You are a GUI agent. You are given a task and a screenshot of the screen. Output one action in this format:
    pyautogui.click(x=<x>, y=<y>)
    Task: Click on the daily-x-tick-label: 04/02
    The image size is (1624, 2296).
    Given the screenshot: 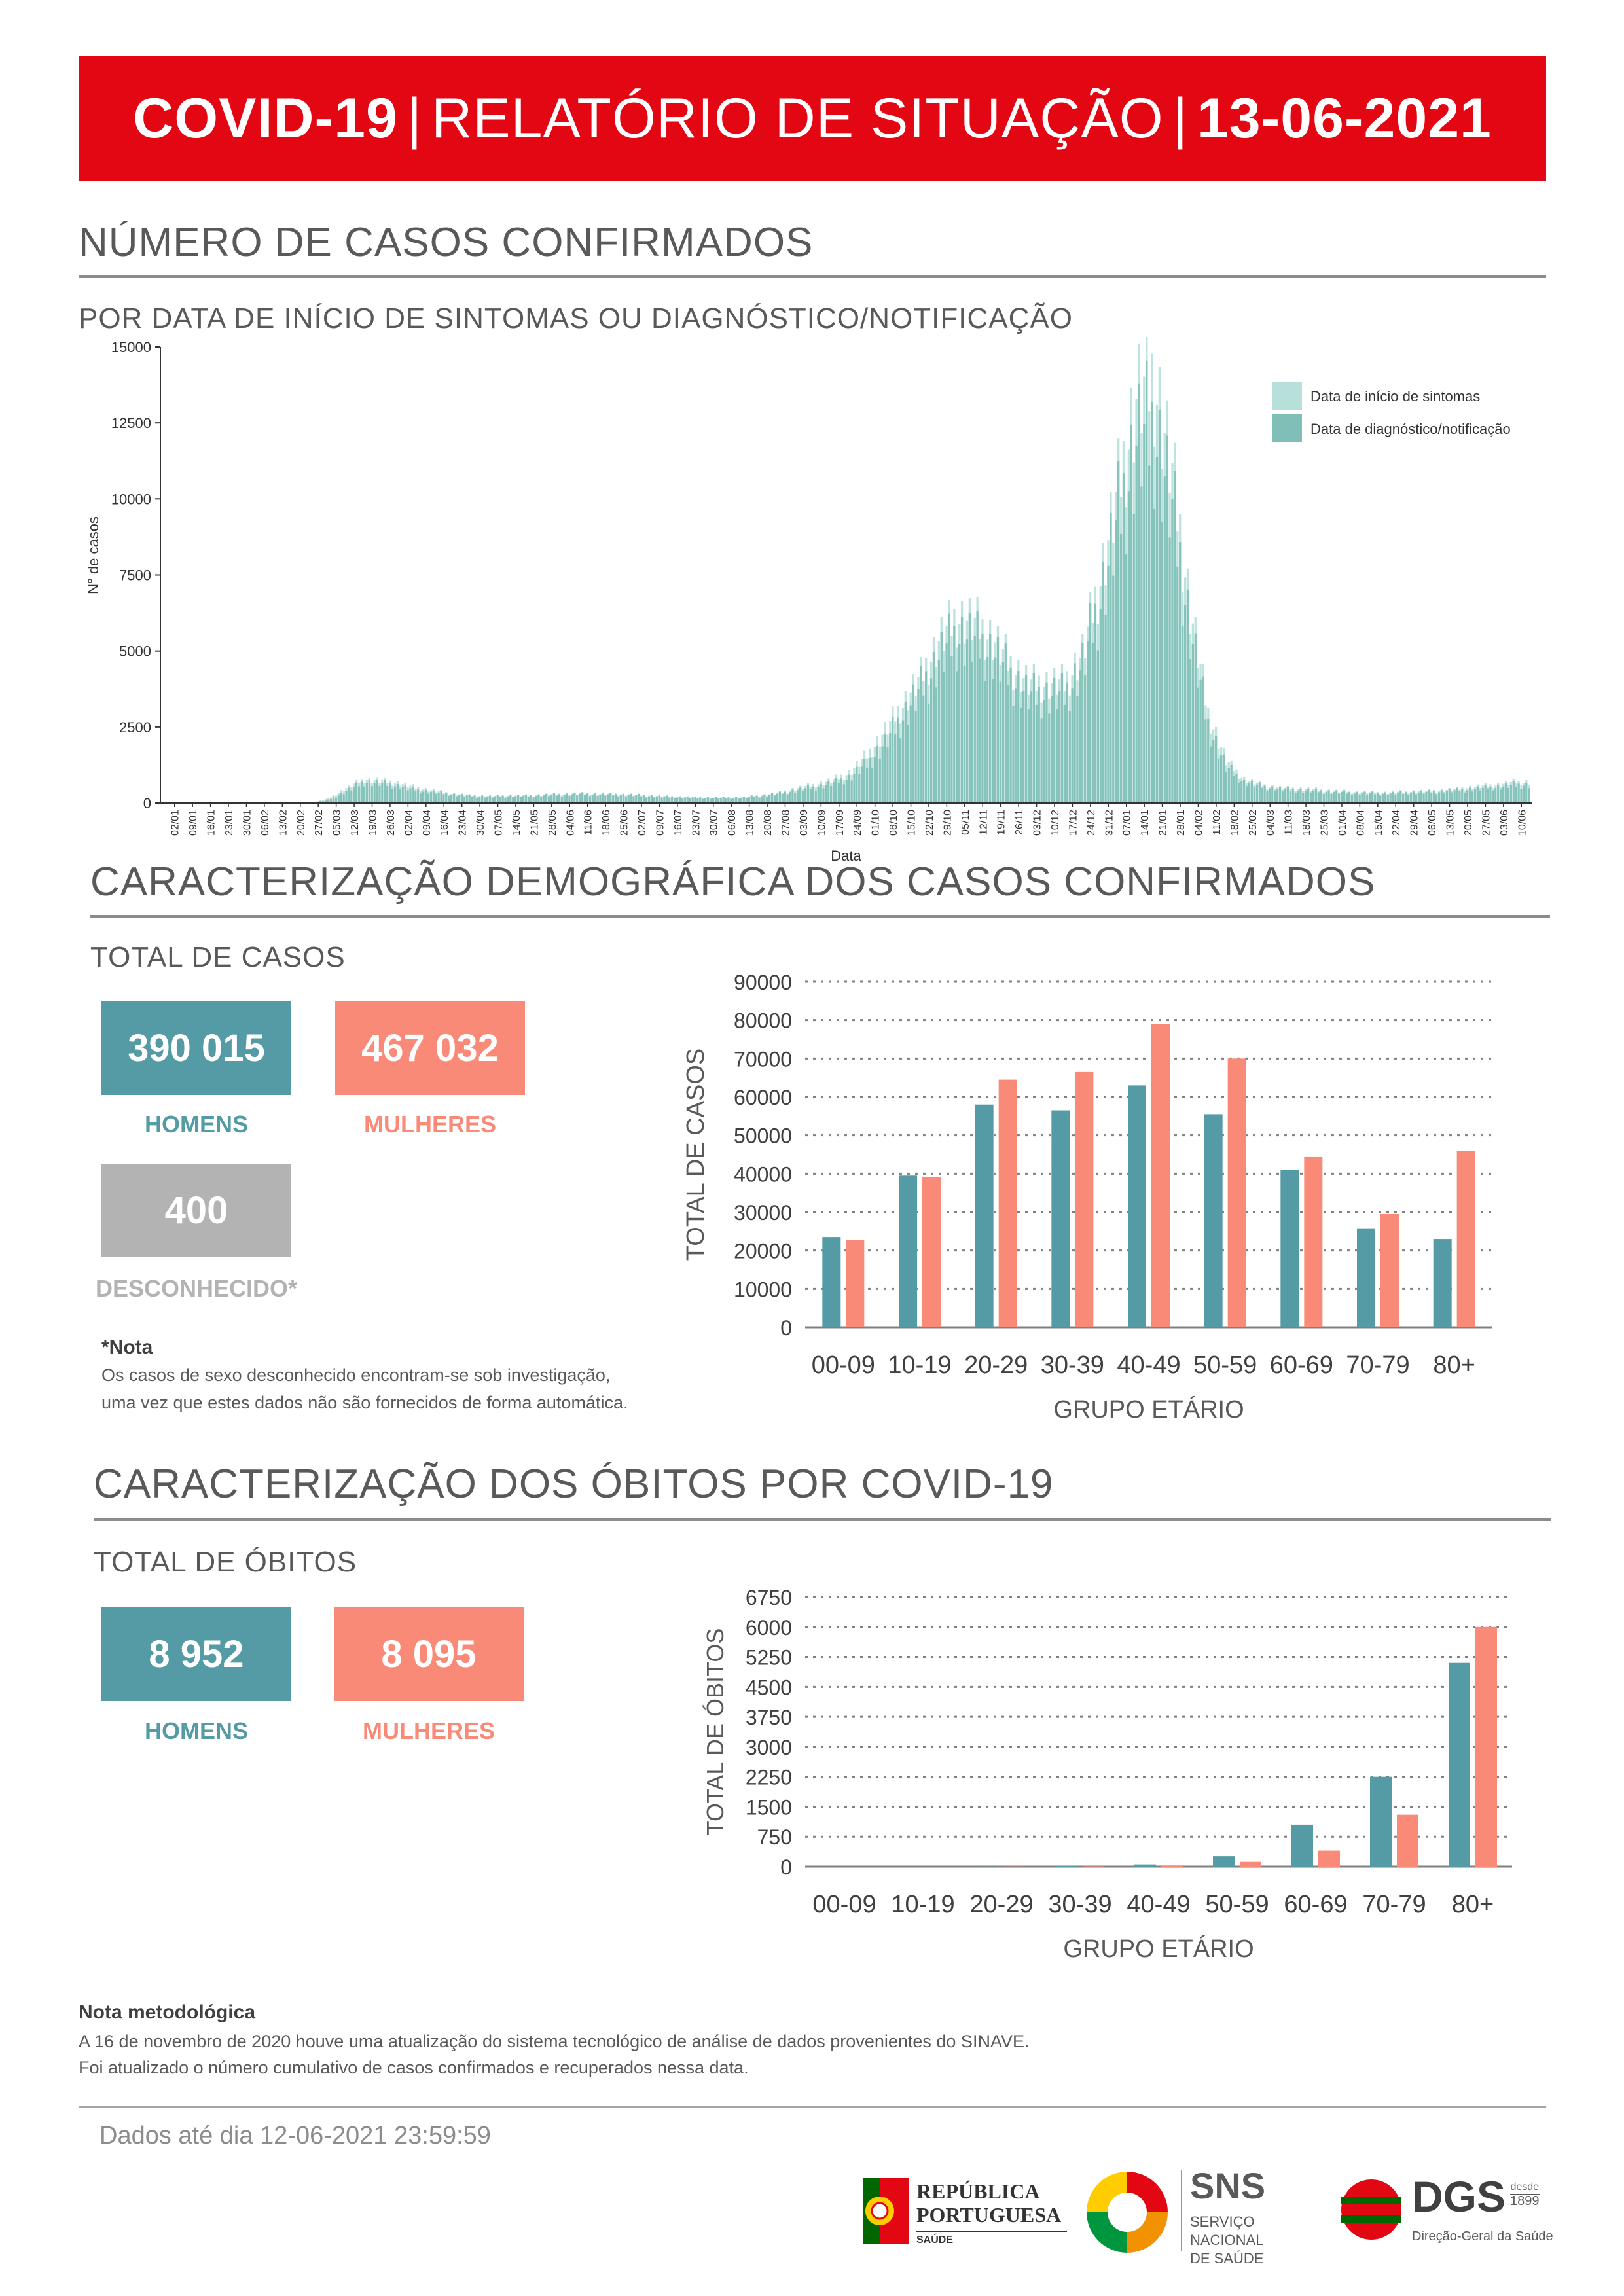 What is the action you would take?
    pyautogui.click(x=1198, y=823)
    